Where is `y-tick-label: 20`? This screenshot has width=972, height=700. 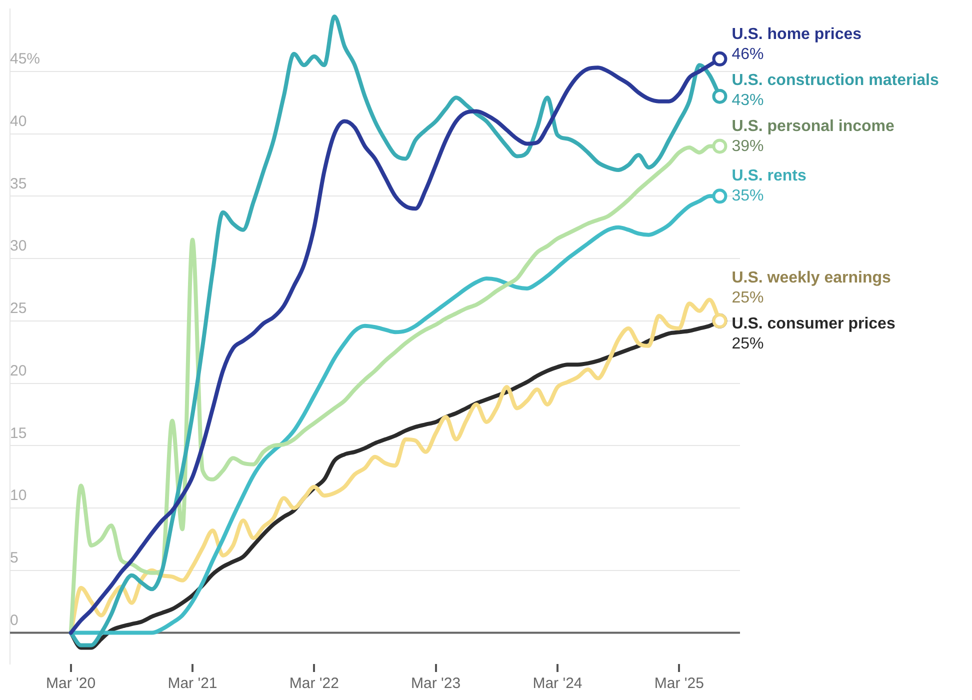
y-tick-label: 20 is located at coordinates (18, 371).